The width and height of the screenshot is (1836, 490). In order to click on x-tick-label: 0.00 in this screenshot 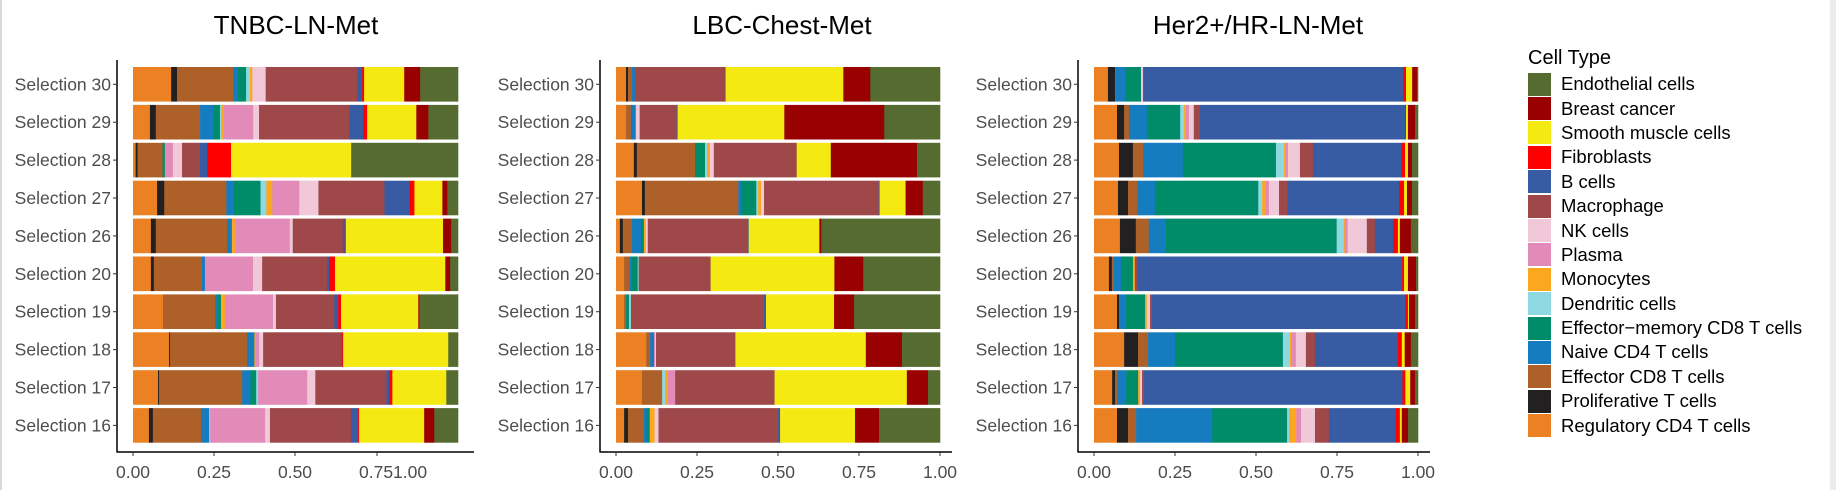, I will do `click(616, 472)`.